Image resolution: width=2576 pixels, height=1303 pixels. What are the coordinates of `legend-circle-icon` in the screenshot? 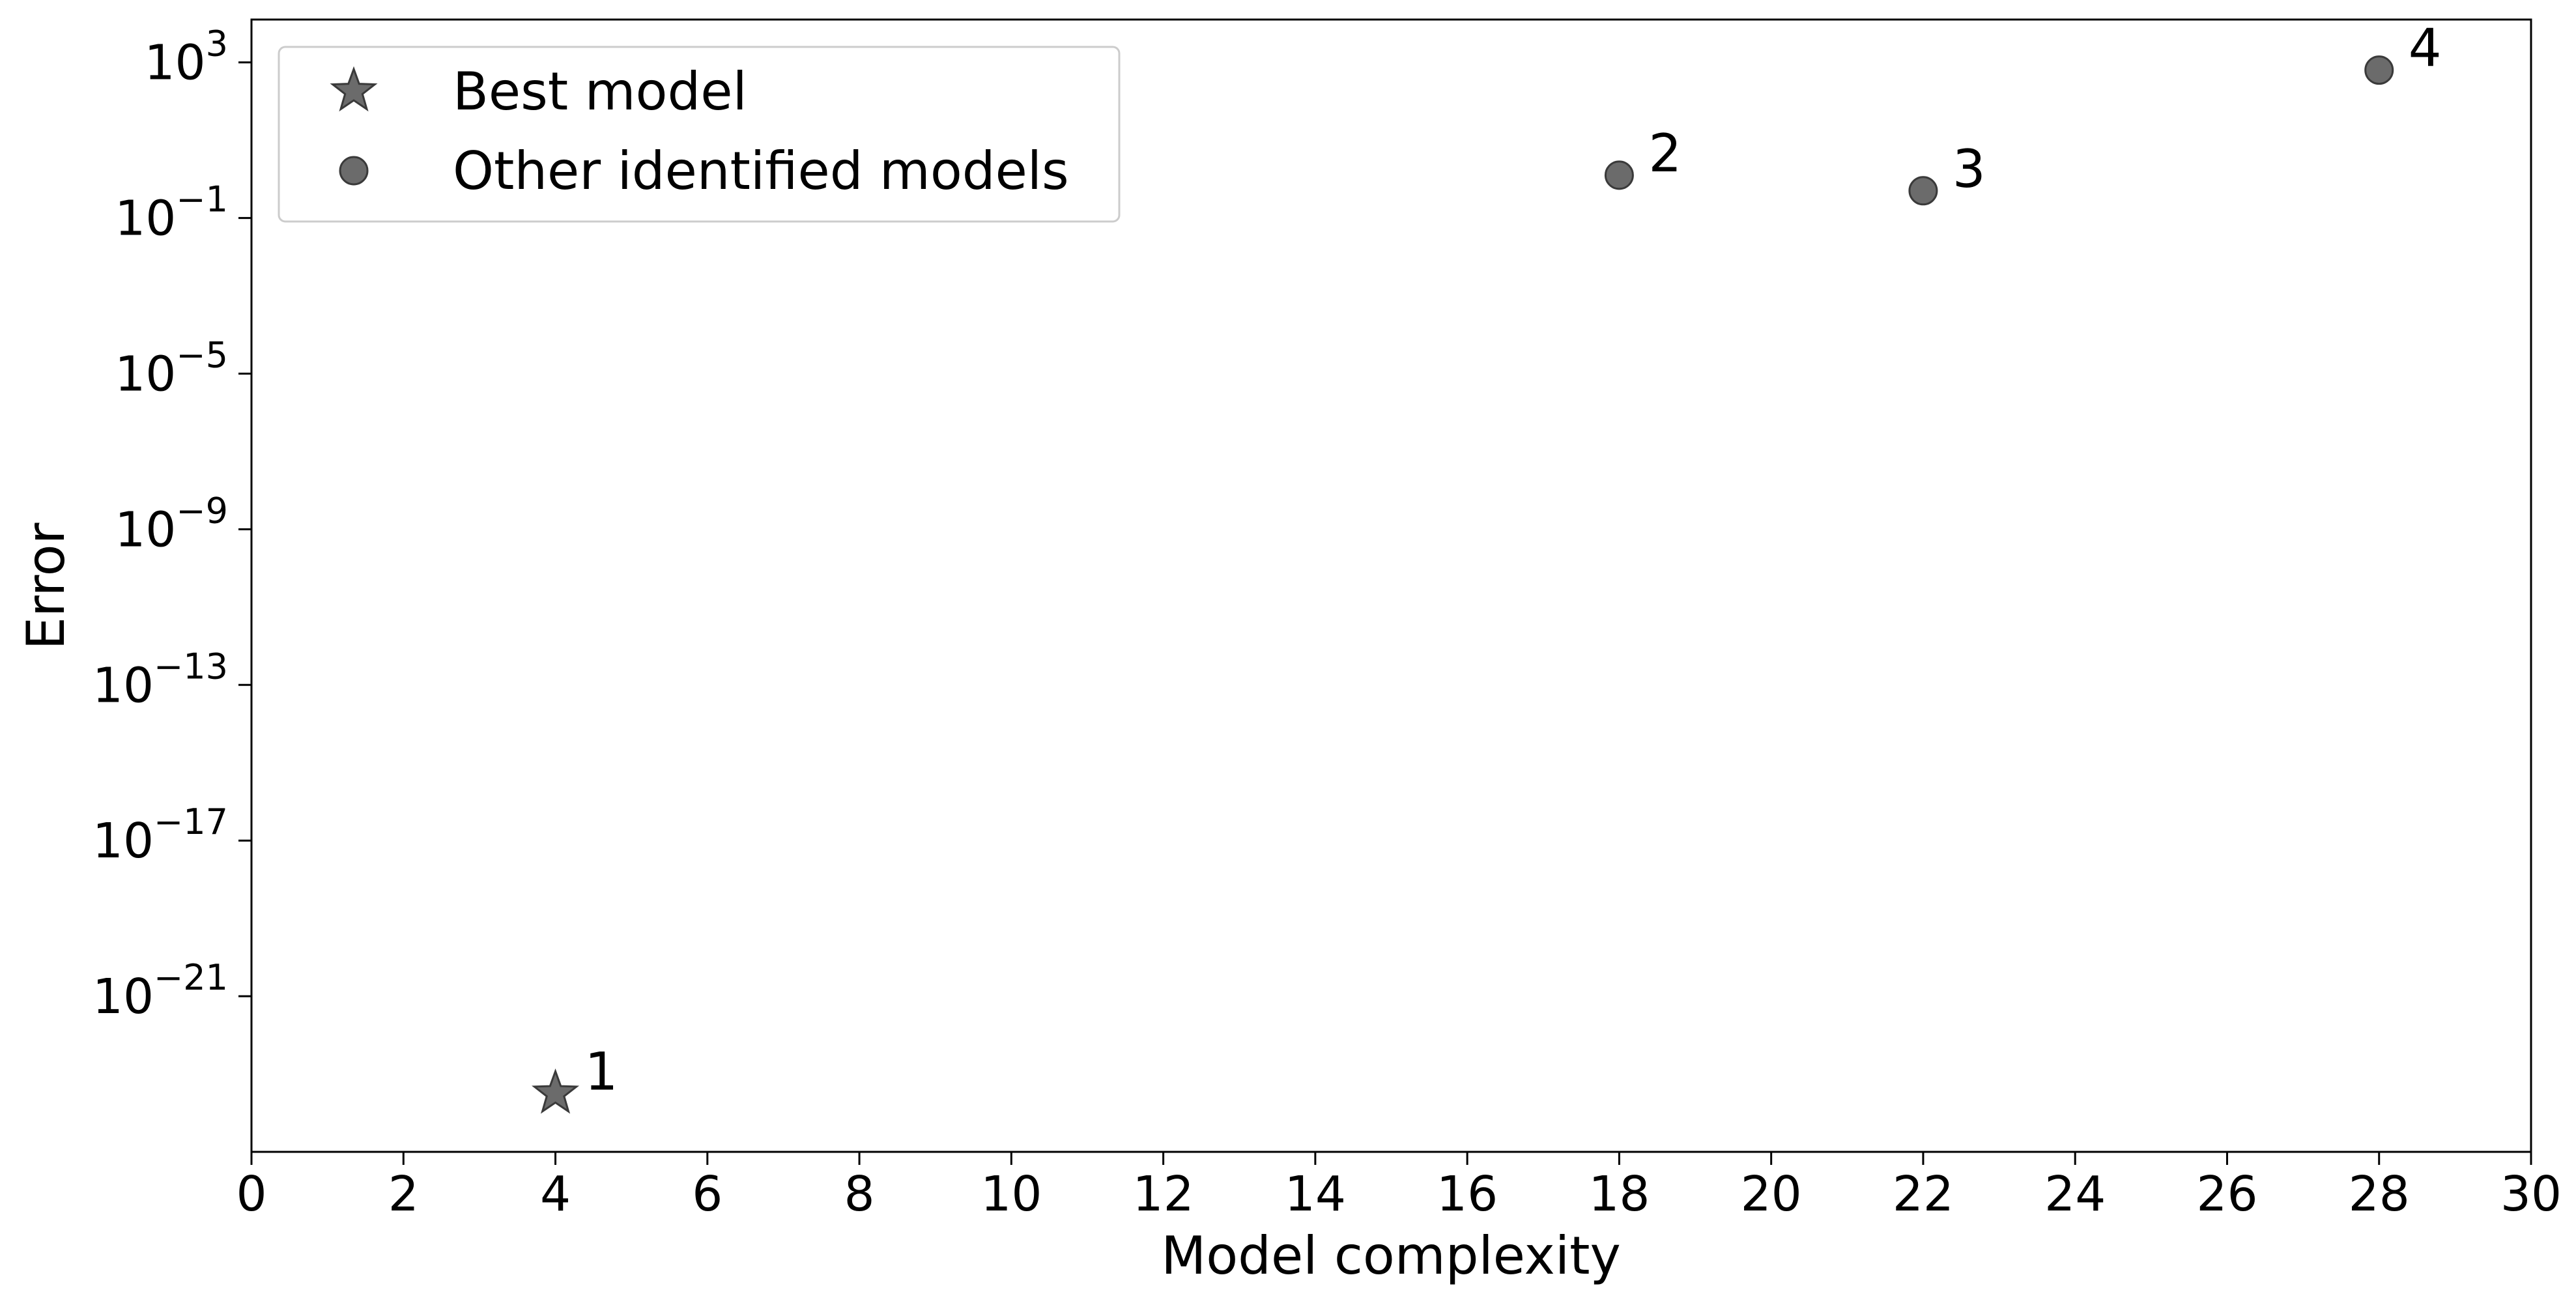 It's located at (354, 171).